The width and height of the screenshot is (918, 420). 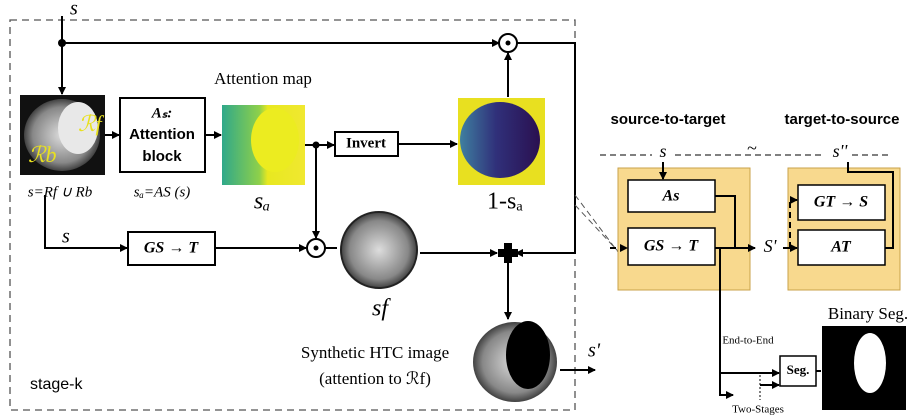 I want to click on invert: Invert, so click(x=366, y=143).